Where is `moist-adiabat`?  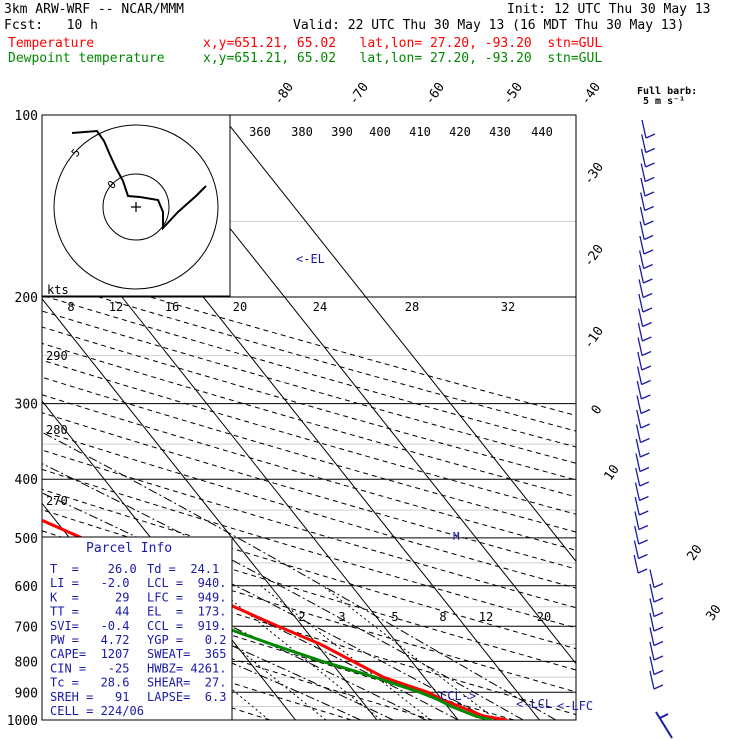 moist-adiabat is located at coordinates (201, 652).